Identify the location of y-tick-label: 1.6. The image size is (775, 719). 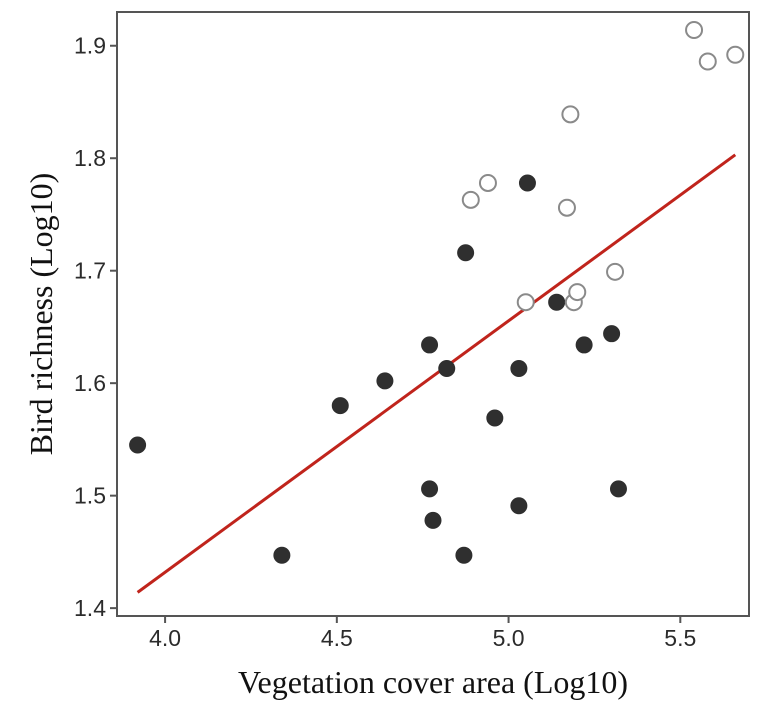
(90, 383).